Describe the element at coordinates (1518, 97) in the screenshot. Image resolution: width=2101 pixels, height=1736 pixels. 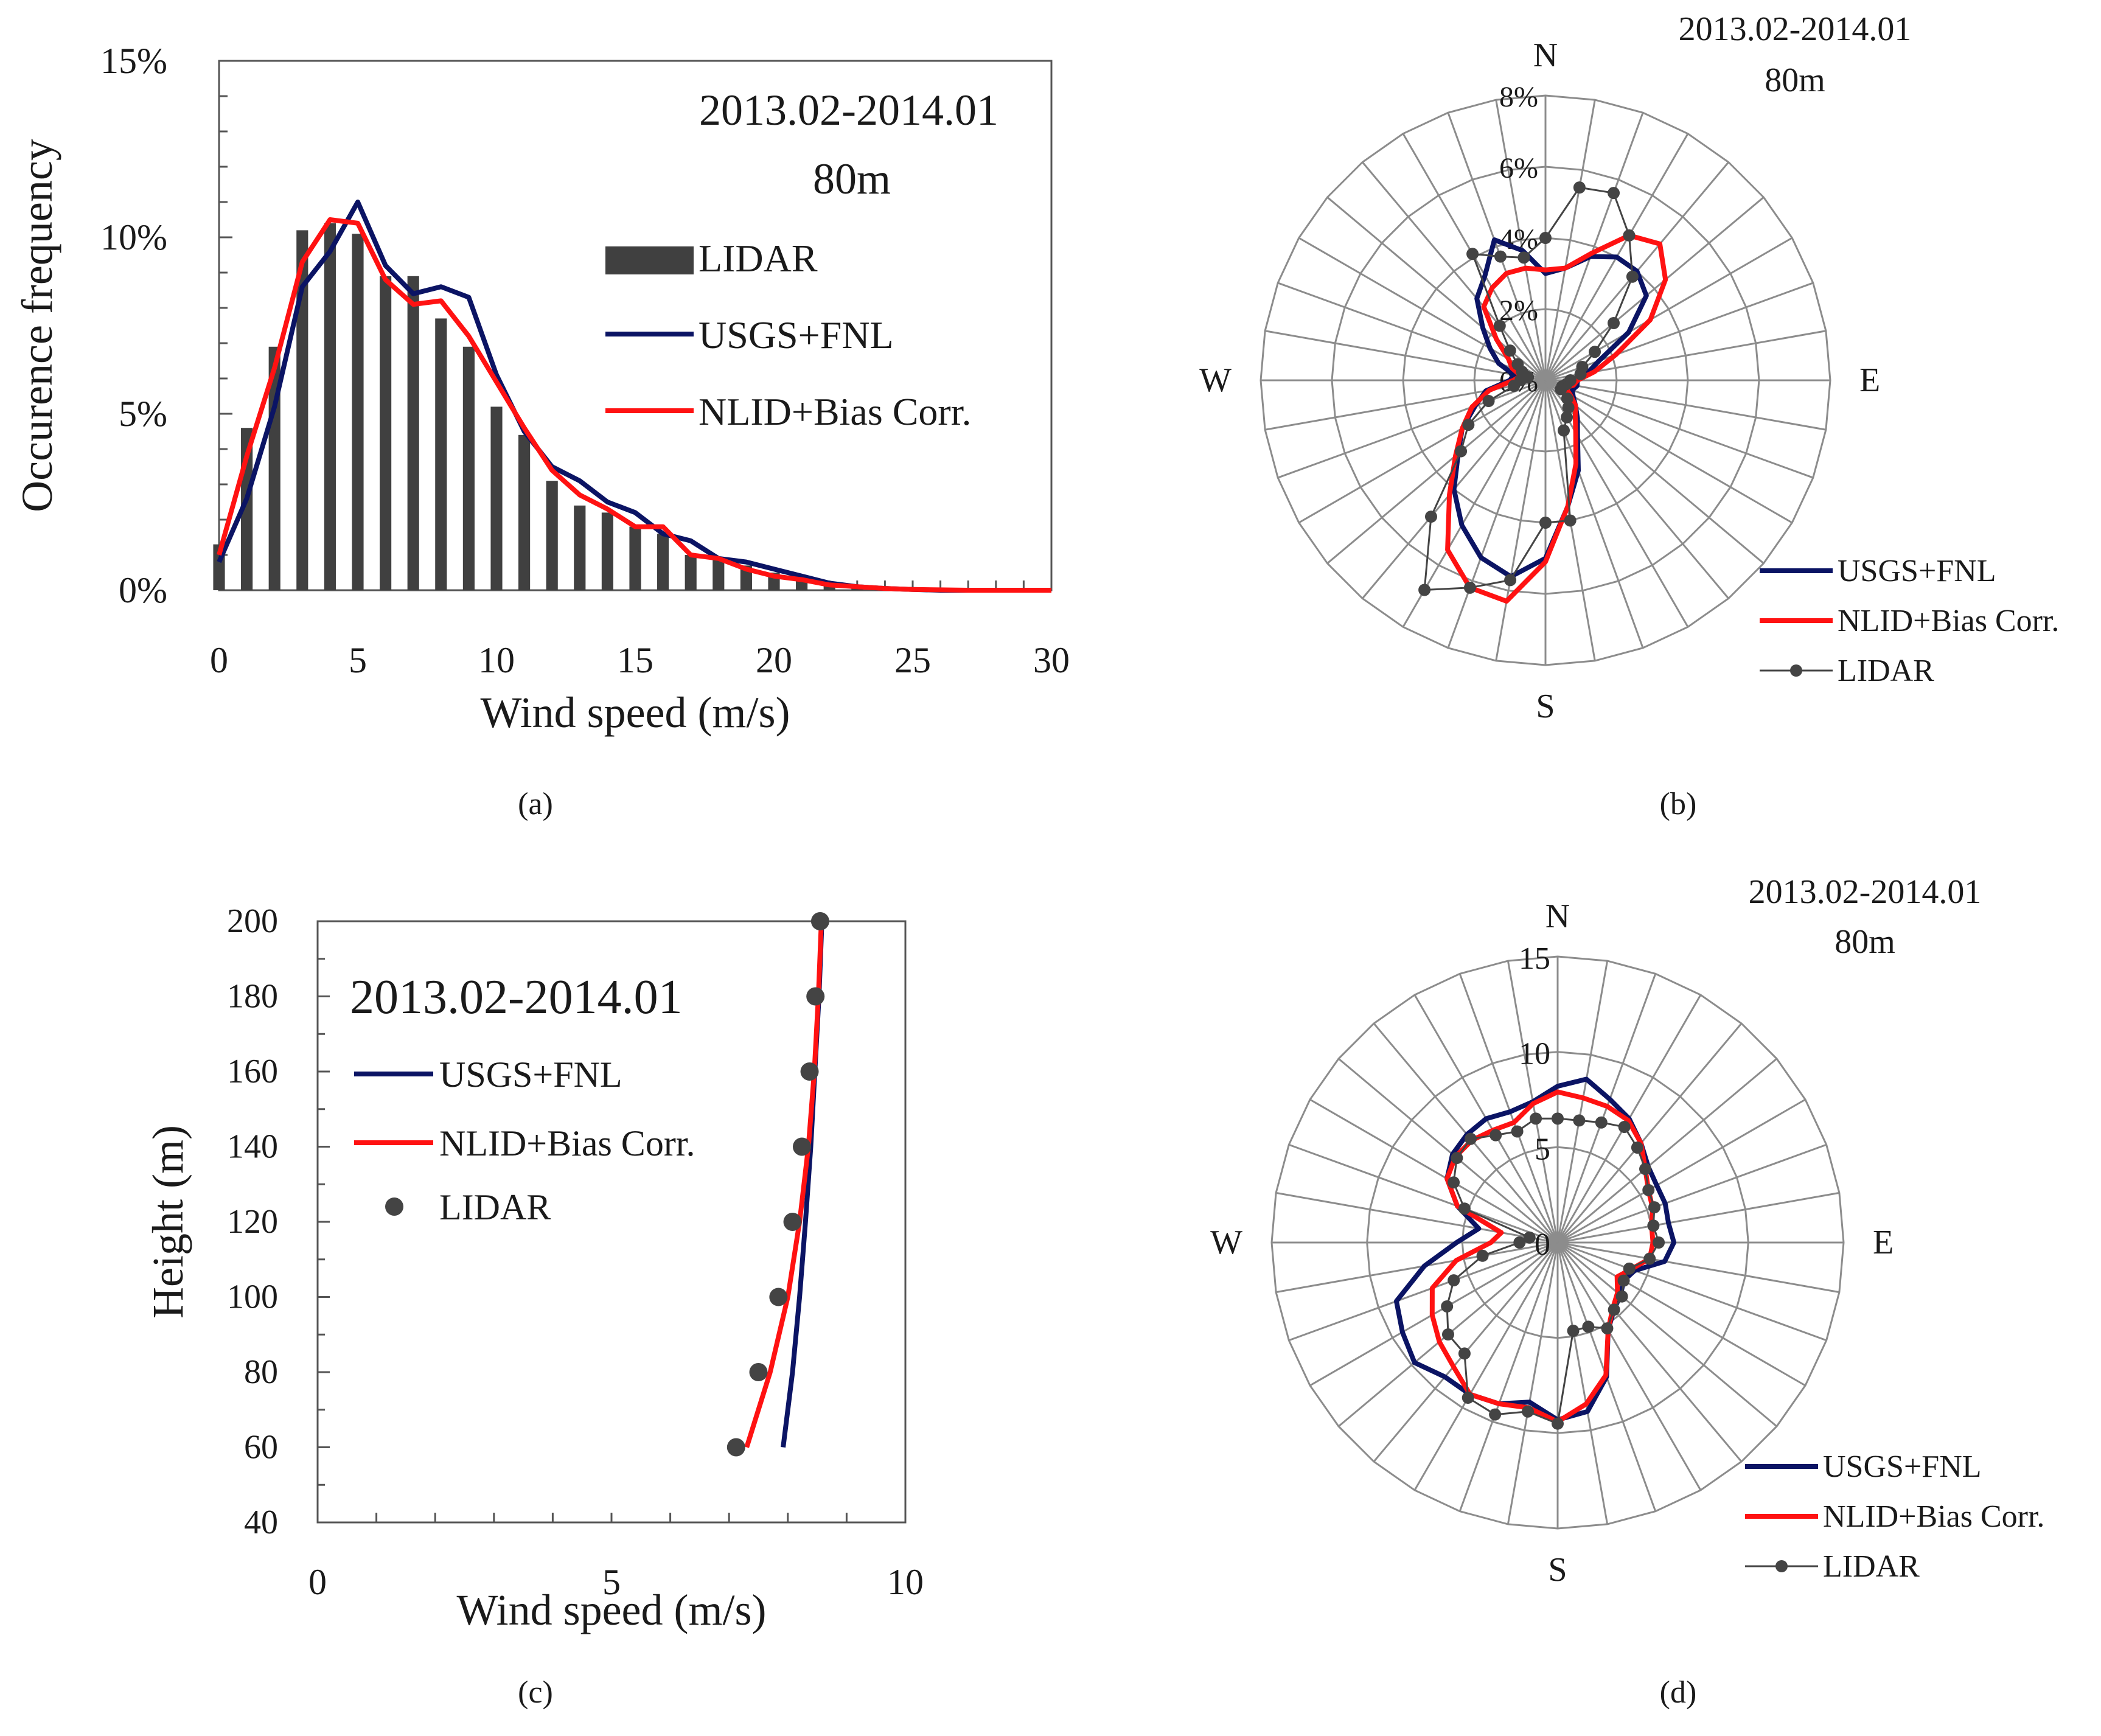
I see `ring-label: 8%` at that location.